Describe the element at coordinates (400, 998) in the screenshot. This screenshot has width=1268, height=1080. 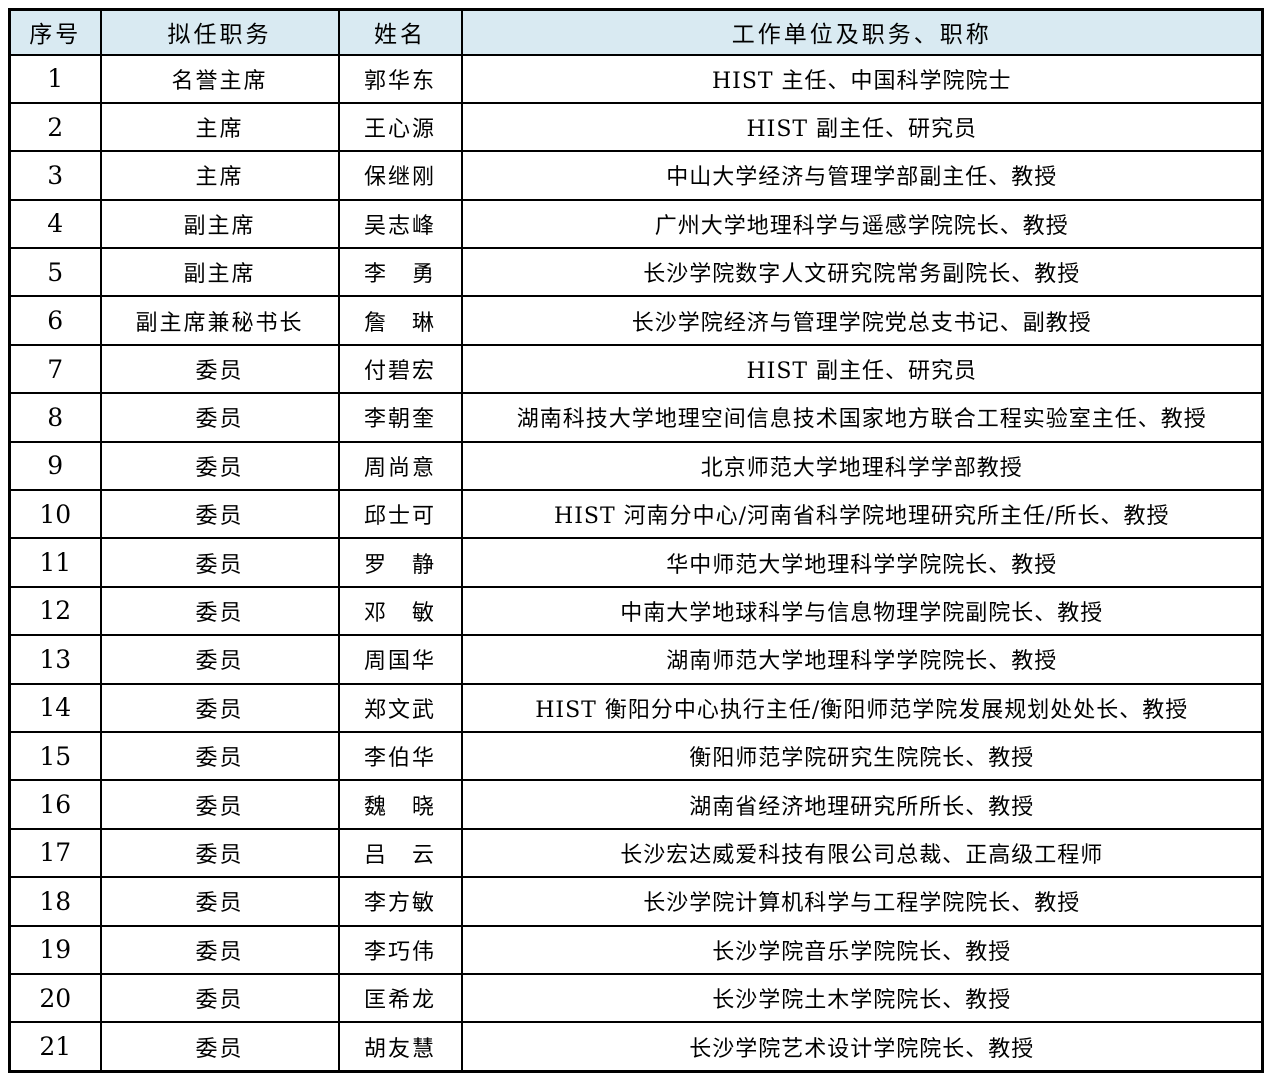
I see `cell-name: 匡希龙` at that location.